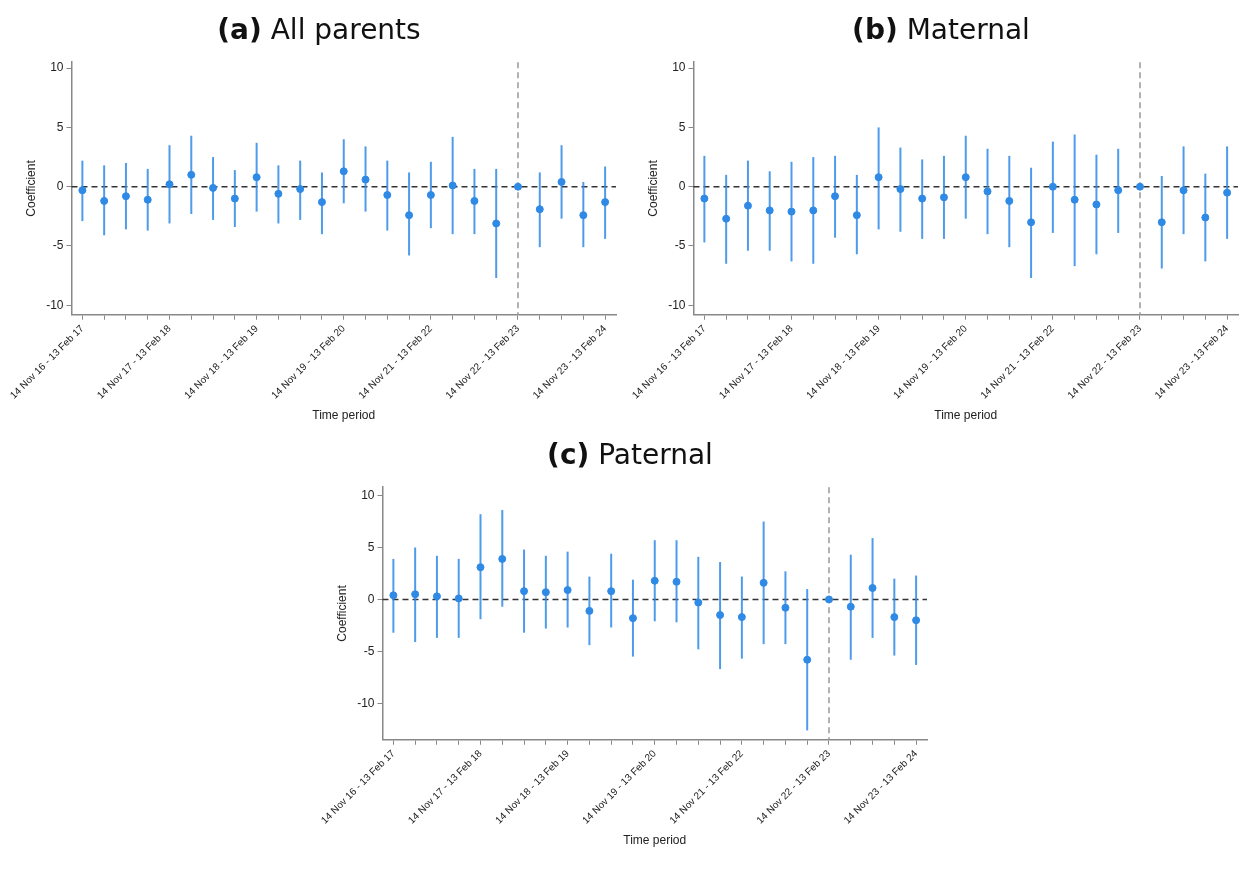 Image resolution: width=1260 pixels, height=870 pixels. Describe the element at coordinates (941, 29) in the screenshot. I see `chart-title: (b) Maternal` at that location.